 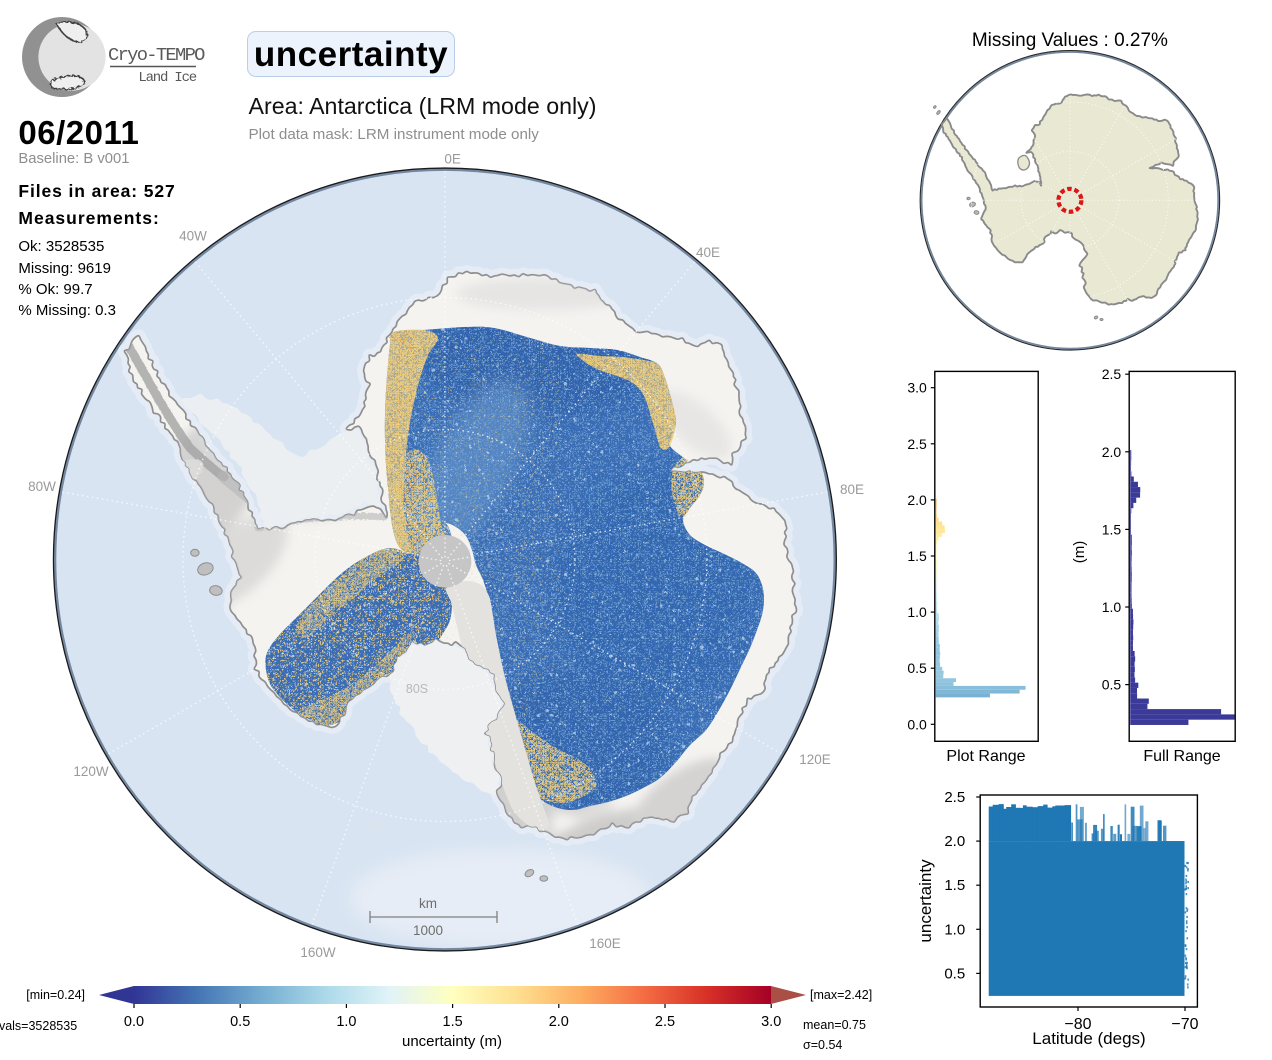 I want to click on svg-text: σ=0.54, so click(x=822, y=1045).